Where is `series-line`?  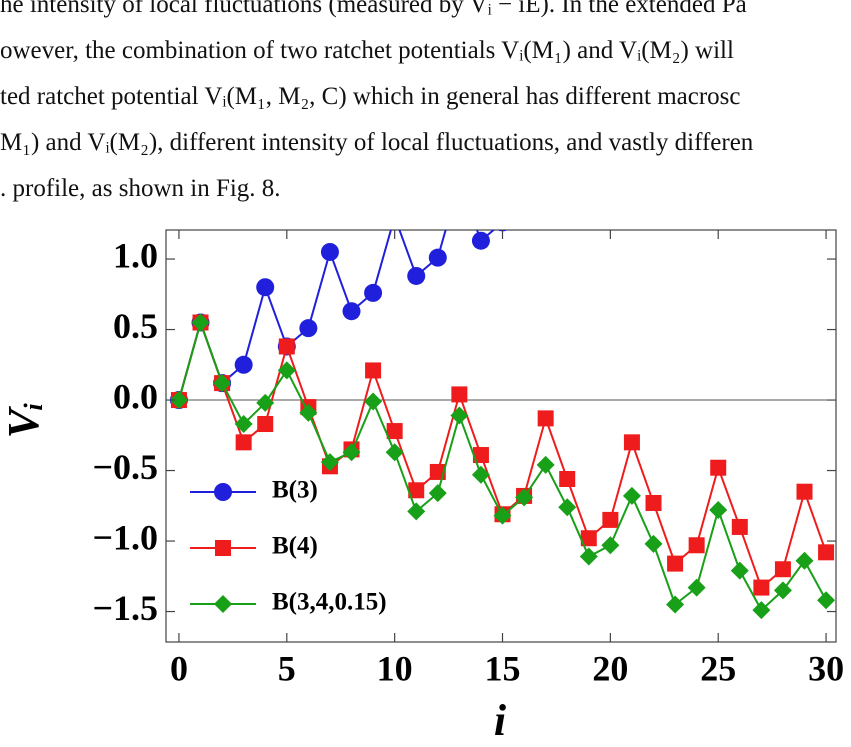
series-line is located at coordinates (336, 315).